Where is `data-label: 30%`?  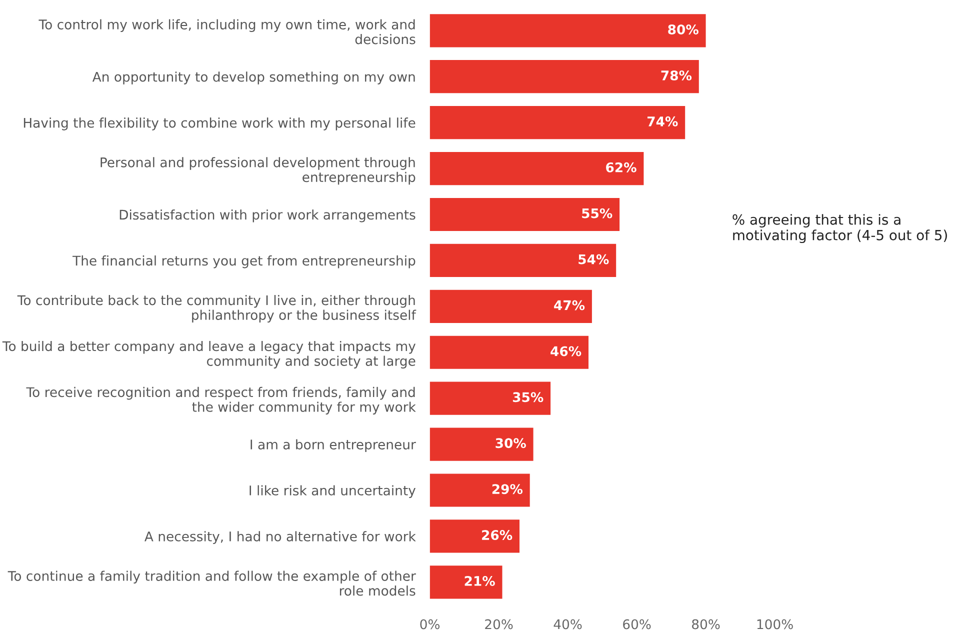 data-label: 30% is located at coordinates (511, 443).